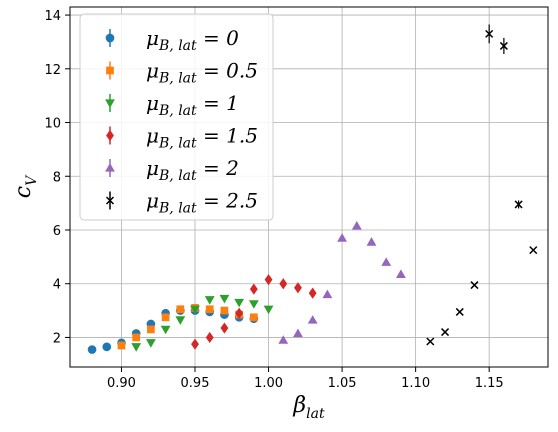 This screenshot has height=432, width=558. What do you see at coordinates (227, 201) in the screenshot?
I see `legend-label-value: = 2.5` at bounding box center [227, 201].